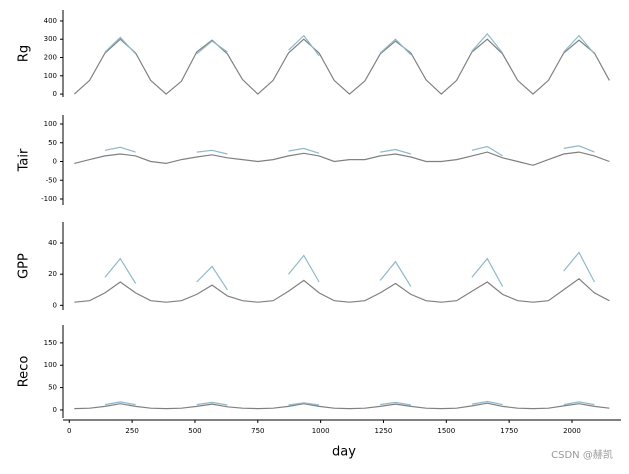 The image size is (629, 474). I want to click on y-axis-label: Reco, so click(24, 372).